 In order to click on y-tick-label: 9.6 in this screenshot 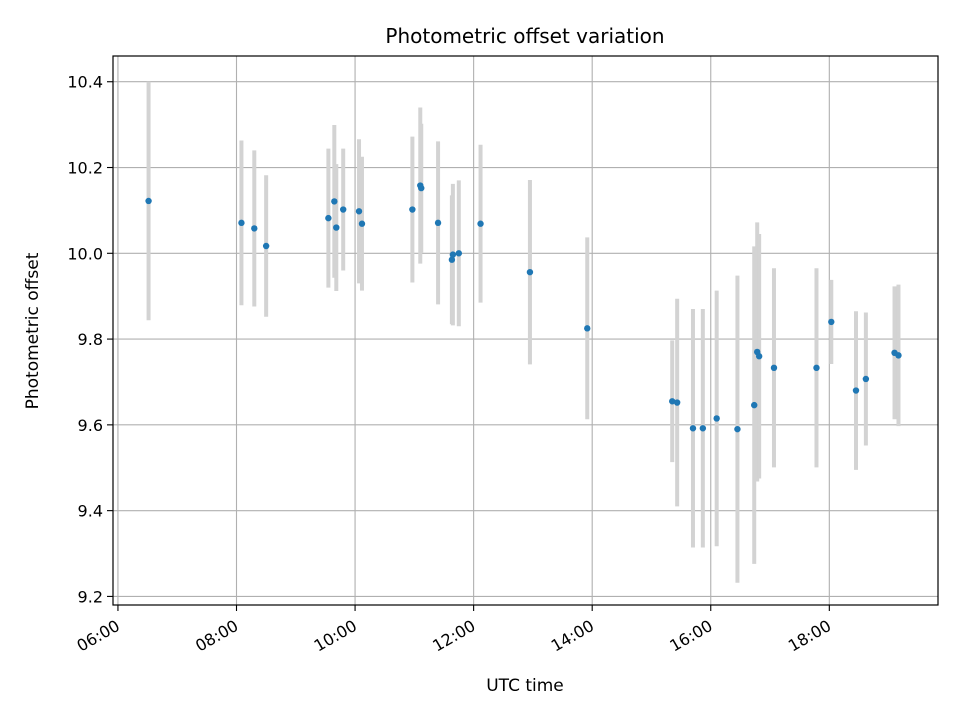, I will do `click(90, 425)`.